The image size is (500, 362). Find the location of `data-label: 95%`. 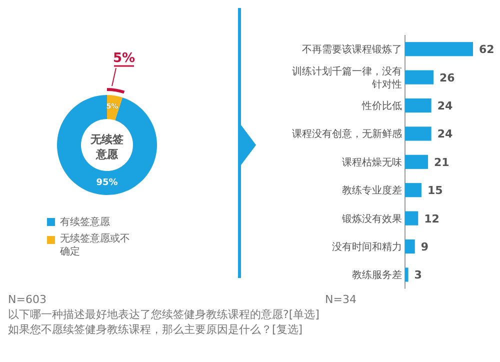

data-label: 95% is located at coordinates (107, 183).